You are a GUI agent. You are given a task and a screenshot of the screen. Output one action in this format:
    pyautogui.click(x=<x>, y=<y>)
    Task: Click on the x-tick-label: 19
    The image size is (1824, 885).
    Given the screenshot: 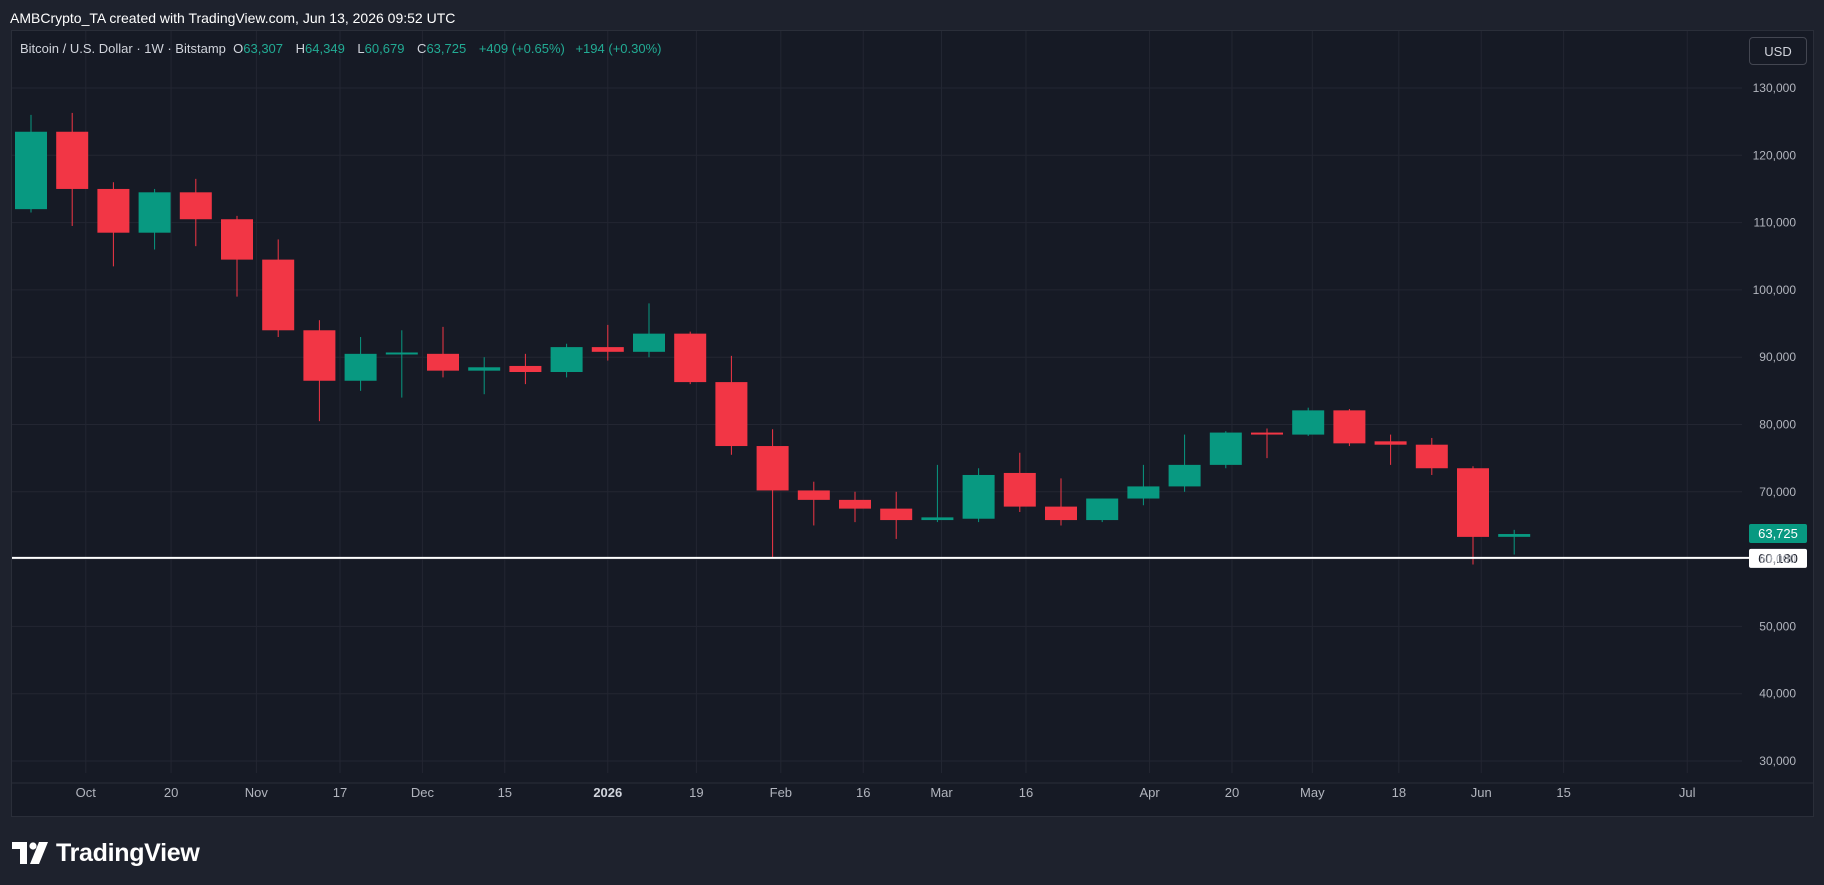 What is the action you would take?
    pyautogui.click(x=696, y=792)
    